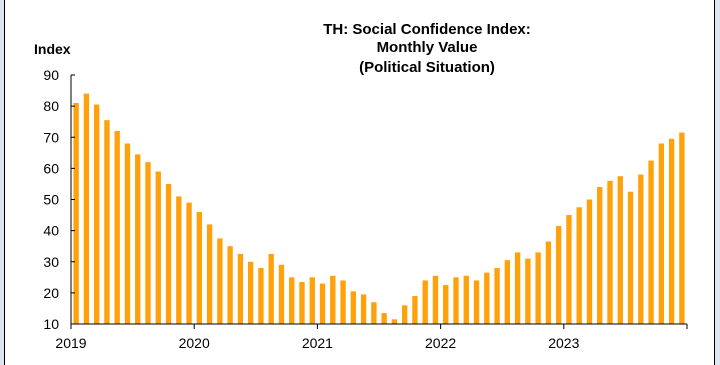 Image resolution: width=720 pixels, height=365 pixels. What do you see at coordinates (70, 343) in the screenshot?
I see `x-tick-label: 2019` at bounding box center [70, 343].